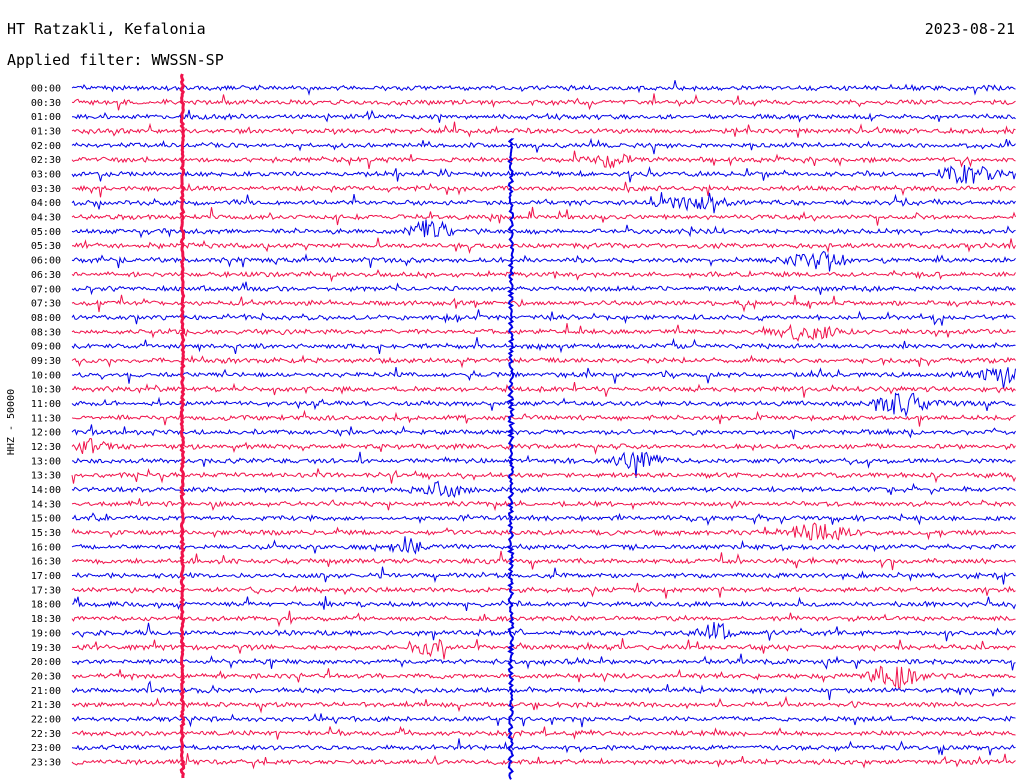 The height and width of the screenshot is (780, 1024). Describe the element at coordinates (115, 60) in the screenshot. I see `filter-label: Applied filter: WWSSN-SP` at that location.